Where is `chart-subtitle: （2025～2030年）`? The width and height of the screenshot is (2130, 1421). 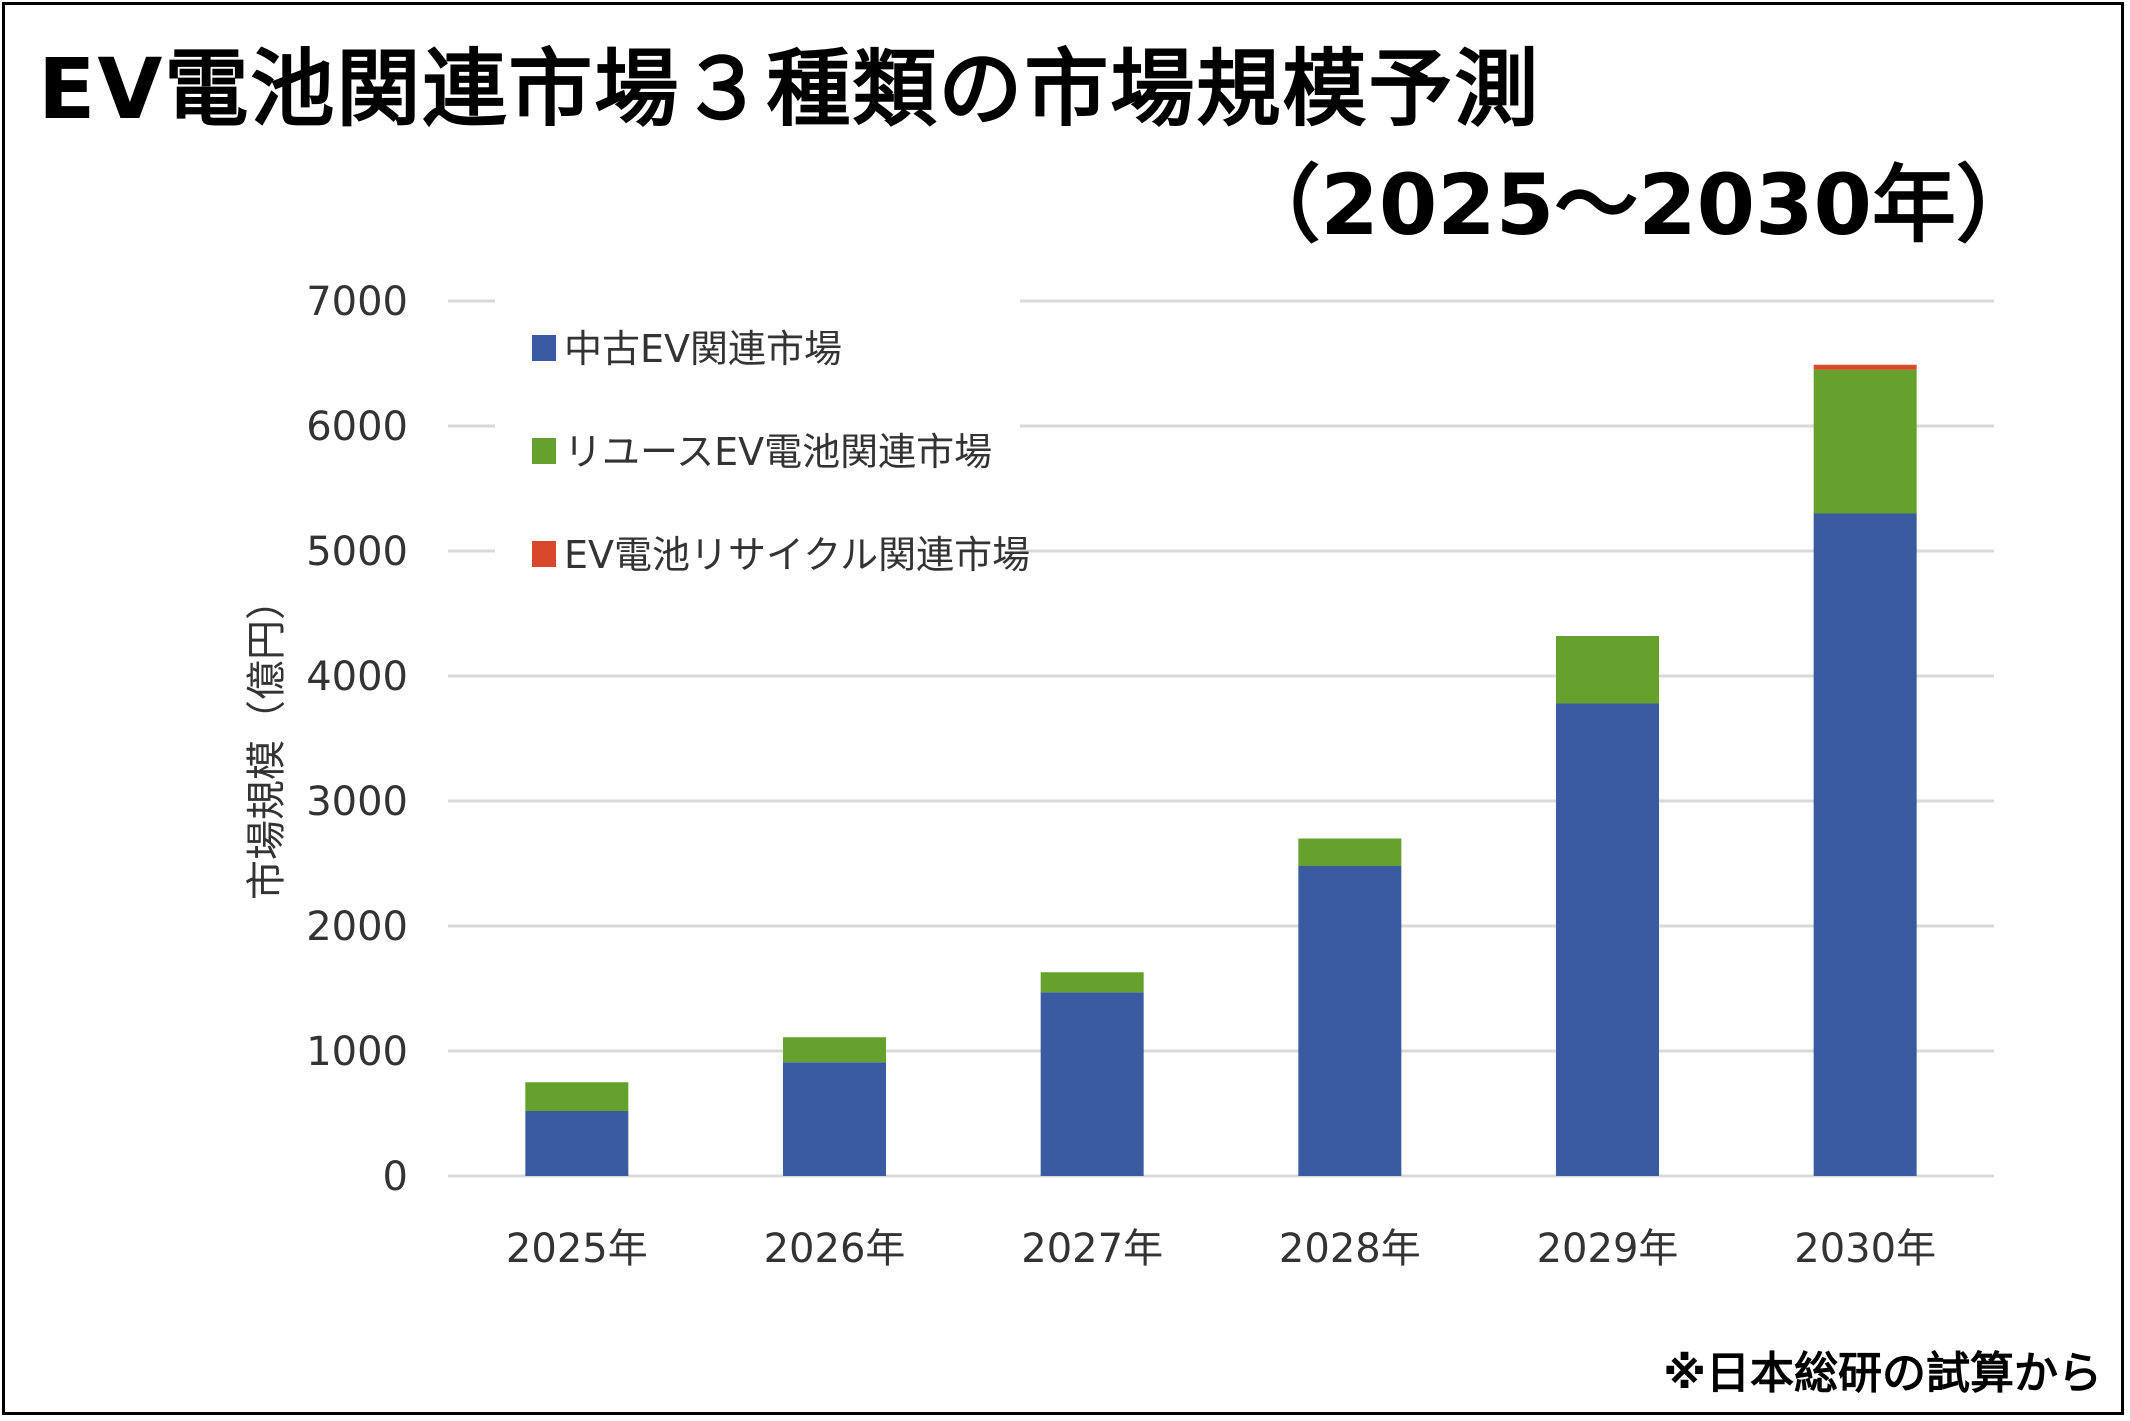 chart-subtitle: （2025～2030年） is located at coordinates (1638, 205).